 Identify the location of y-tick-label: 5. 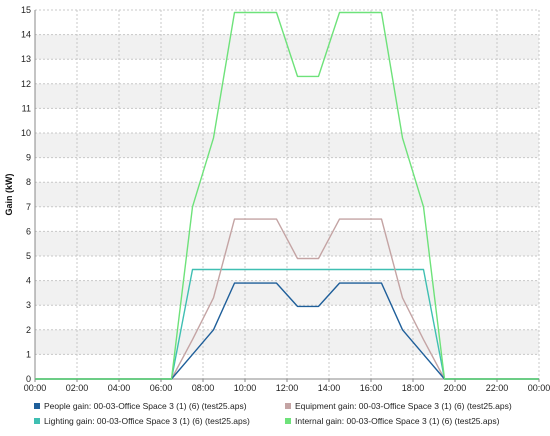
(28, 256).